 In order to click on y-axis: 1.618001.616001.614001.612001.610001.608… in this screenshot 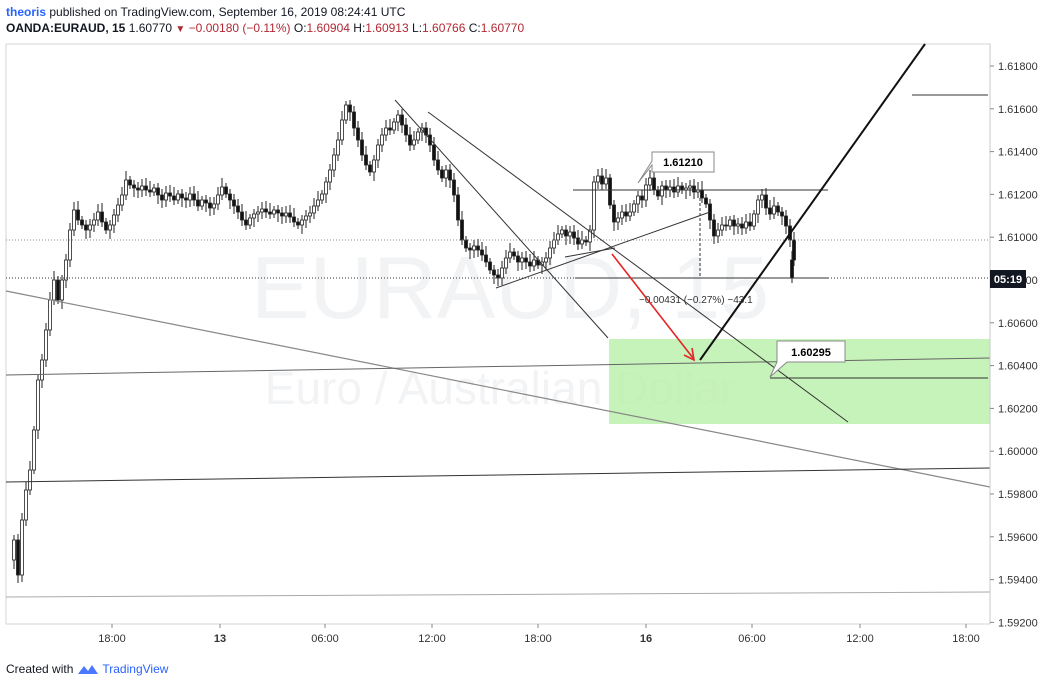, I will do `click(1014, 345)`.